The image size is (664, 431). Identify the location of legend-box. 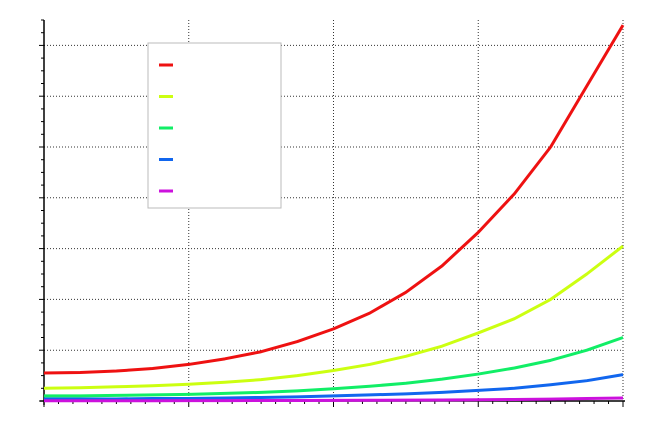
(214, 125).